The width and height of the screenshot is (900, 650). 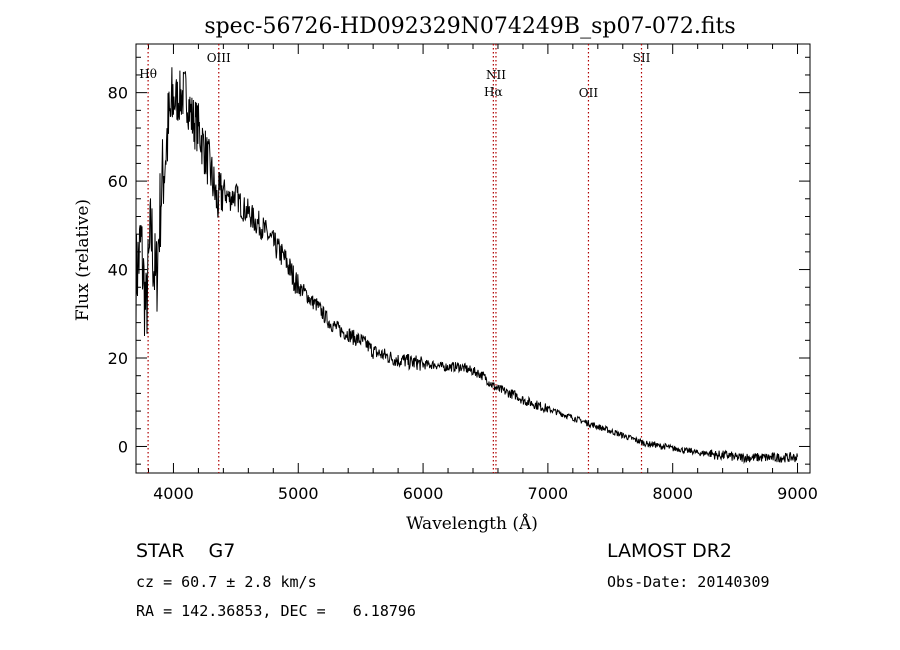 What do you see at coordinates (186, 551) in the screenshot?
I see `object-class-label: STAR G7` at bounding box center [186, 551].